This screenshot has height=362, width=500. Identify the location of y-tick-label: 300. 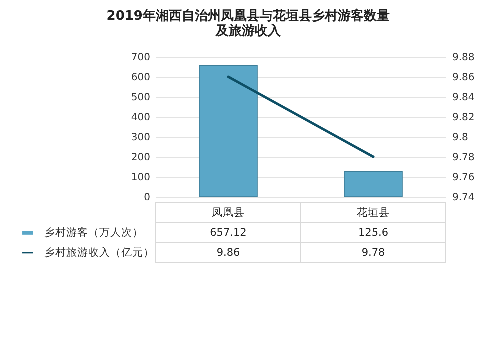
(140, 138).